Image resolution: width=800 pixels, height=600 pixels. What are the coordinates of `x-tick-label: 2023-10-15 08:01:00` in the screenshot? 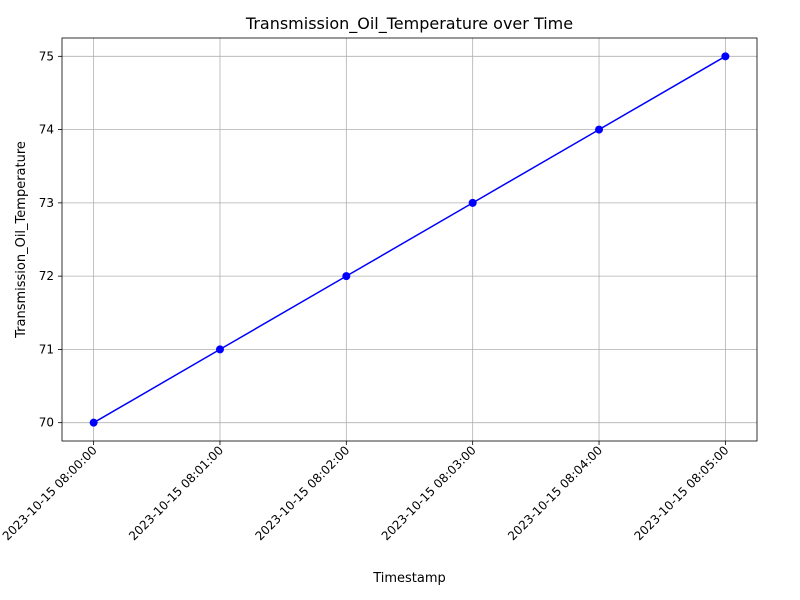 It's located at (176, 493).